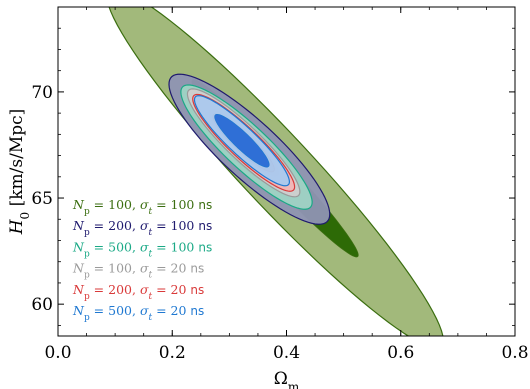  Describe the element at coordinates (286, 353) in the screenshot. I see `x-tick-label: 0.4` at that location.